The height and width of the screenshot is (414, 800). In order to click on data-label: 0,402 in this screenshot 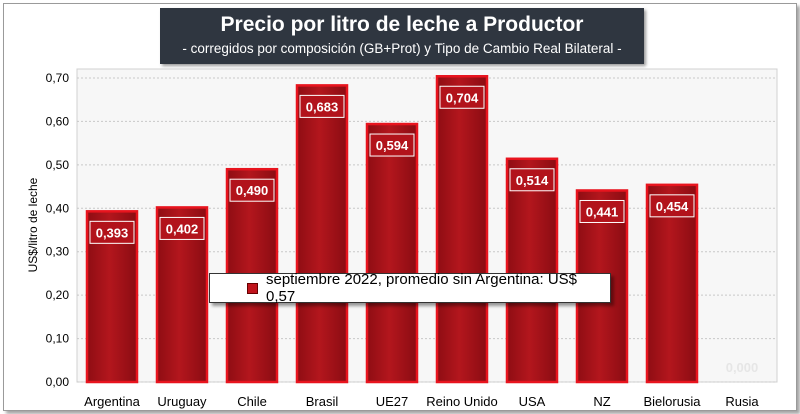, I will do `click(182, 228)`.